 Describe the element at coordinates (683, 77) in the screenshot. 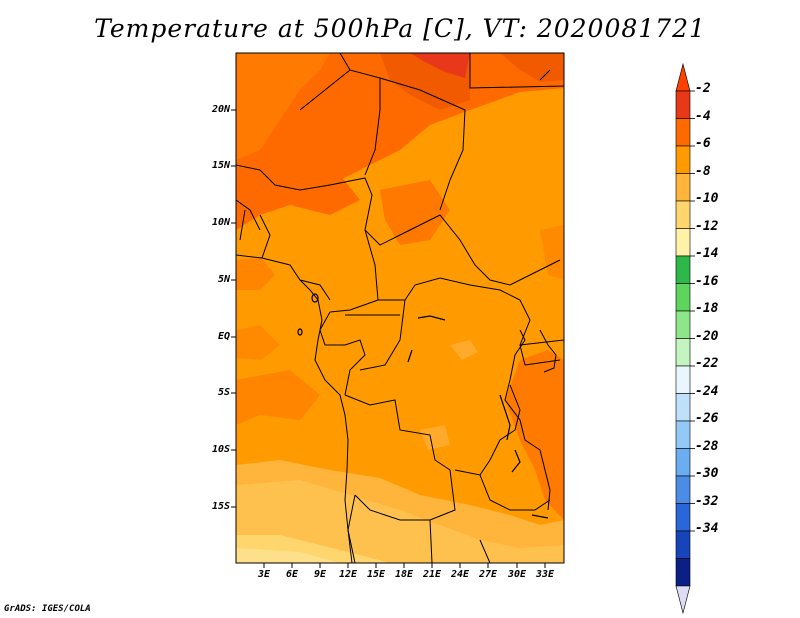

I see `colorbar-top-arrow` at that location.